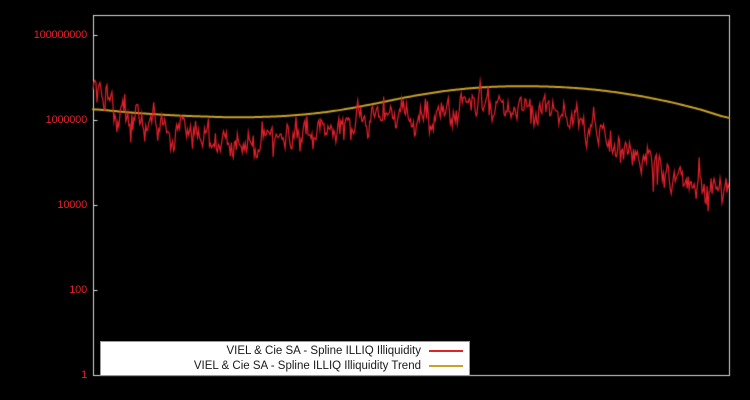 The width and height of the screenshot is (750, 400). What do you see at coordinates (72, 205) in the screenshot?
I see `y-tick-label-10000: 10000` at bounding box center [72, 205].